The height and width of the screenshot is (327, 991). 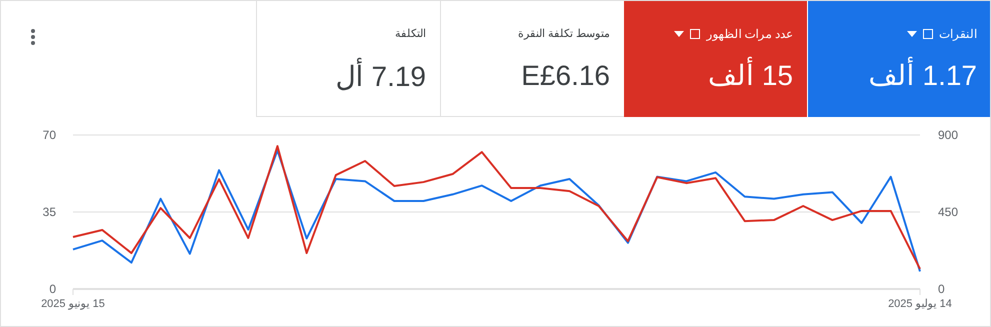 What do you see at coordinates (380, 76) in the screenshot?
I see `text: 7.19 أل` at bounding box center [380, 76].